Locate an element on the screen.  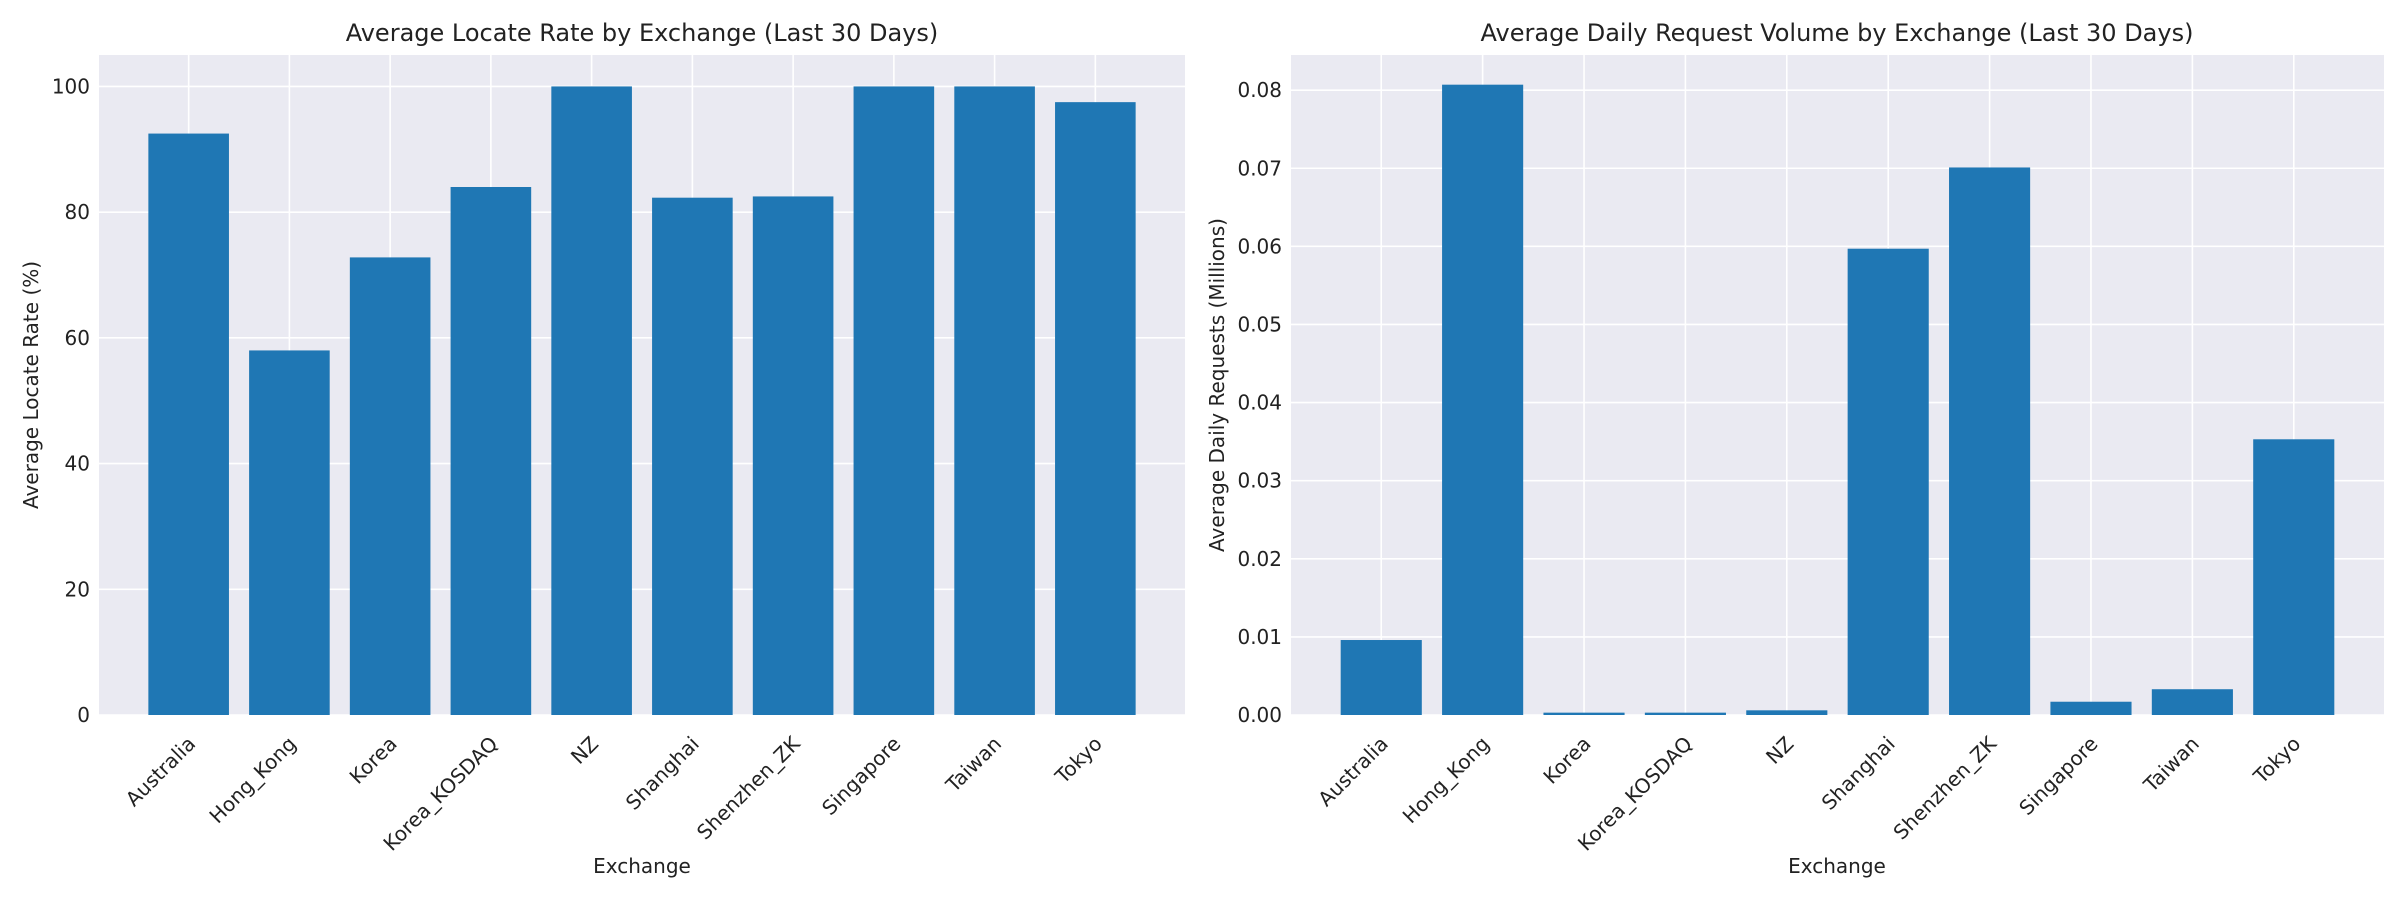
x-axis-label-right: Exchange is located at coordinates (1837, 866).